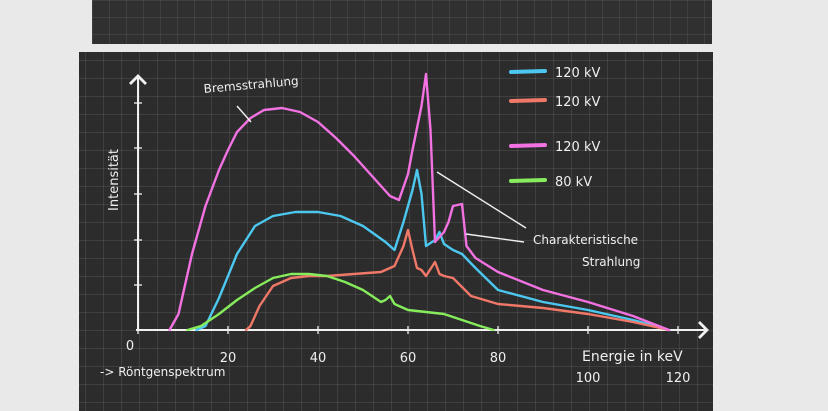 The image size is (828, 411). Describe the element at coordinates (228, 358) in the screenshot. I see `x-tick-label: 20` at that location.